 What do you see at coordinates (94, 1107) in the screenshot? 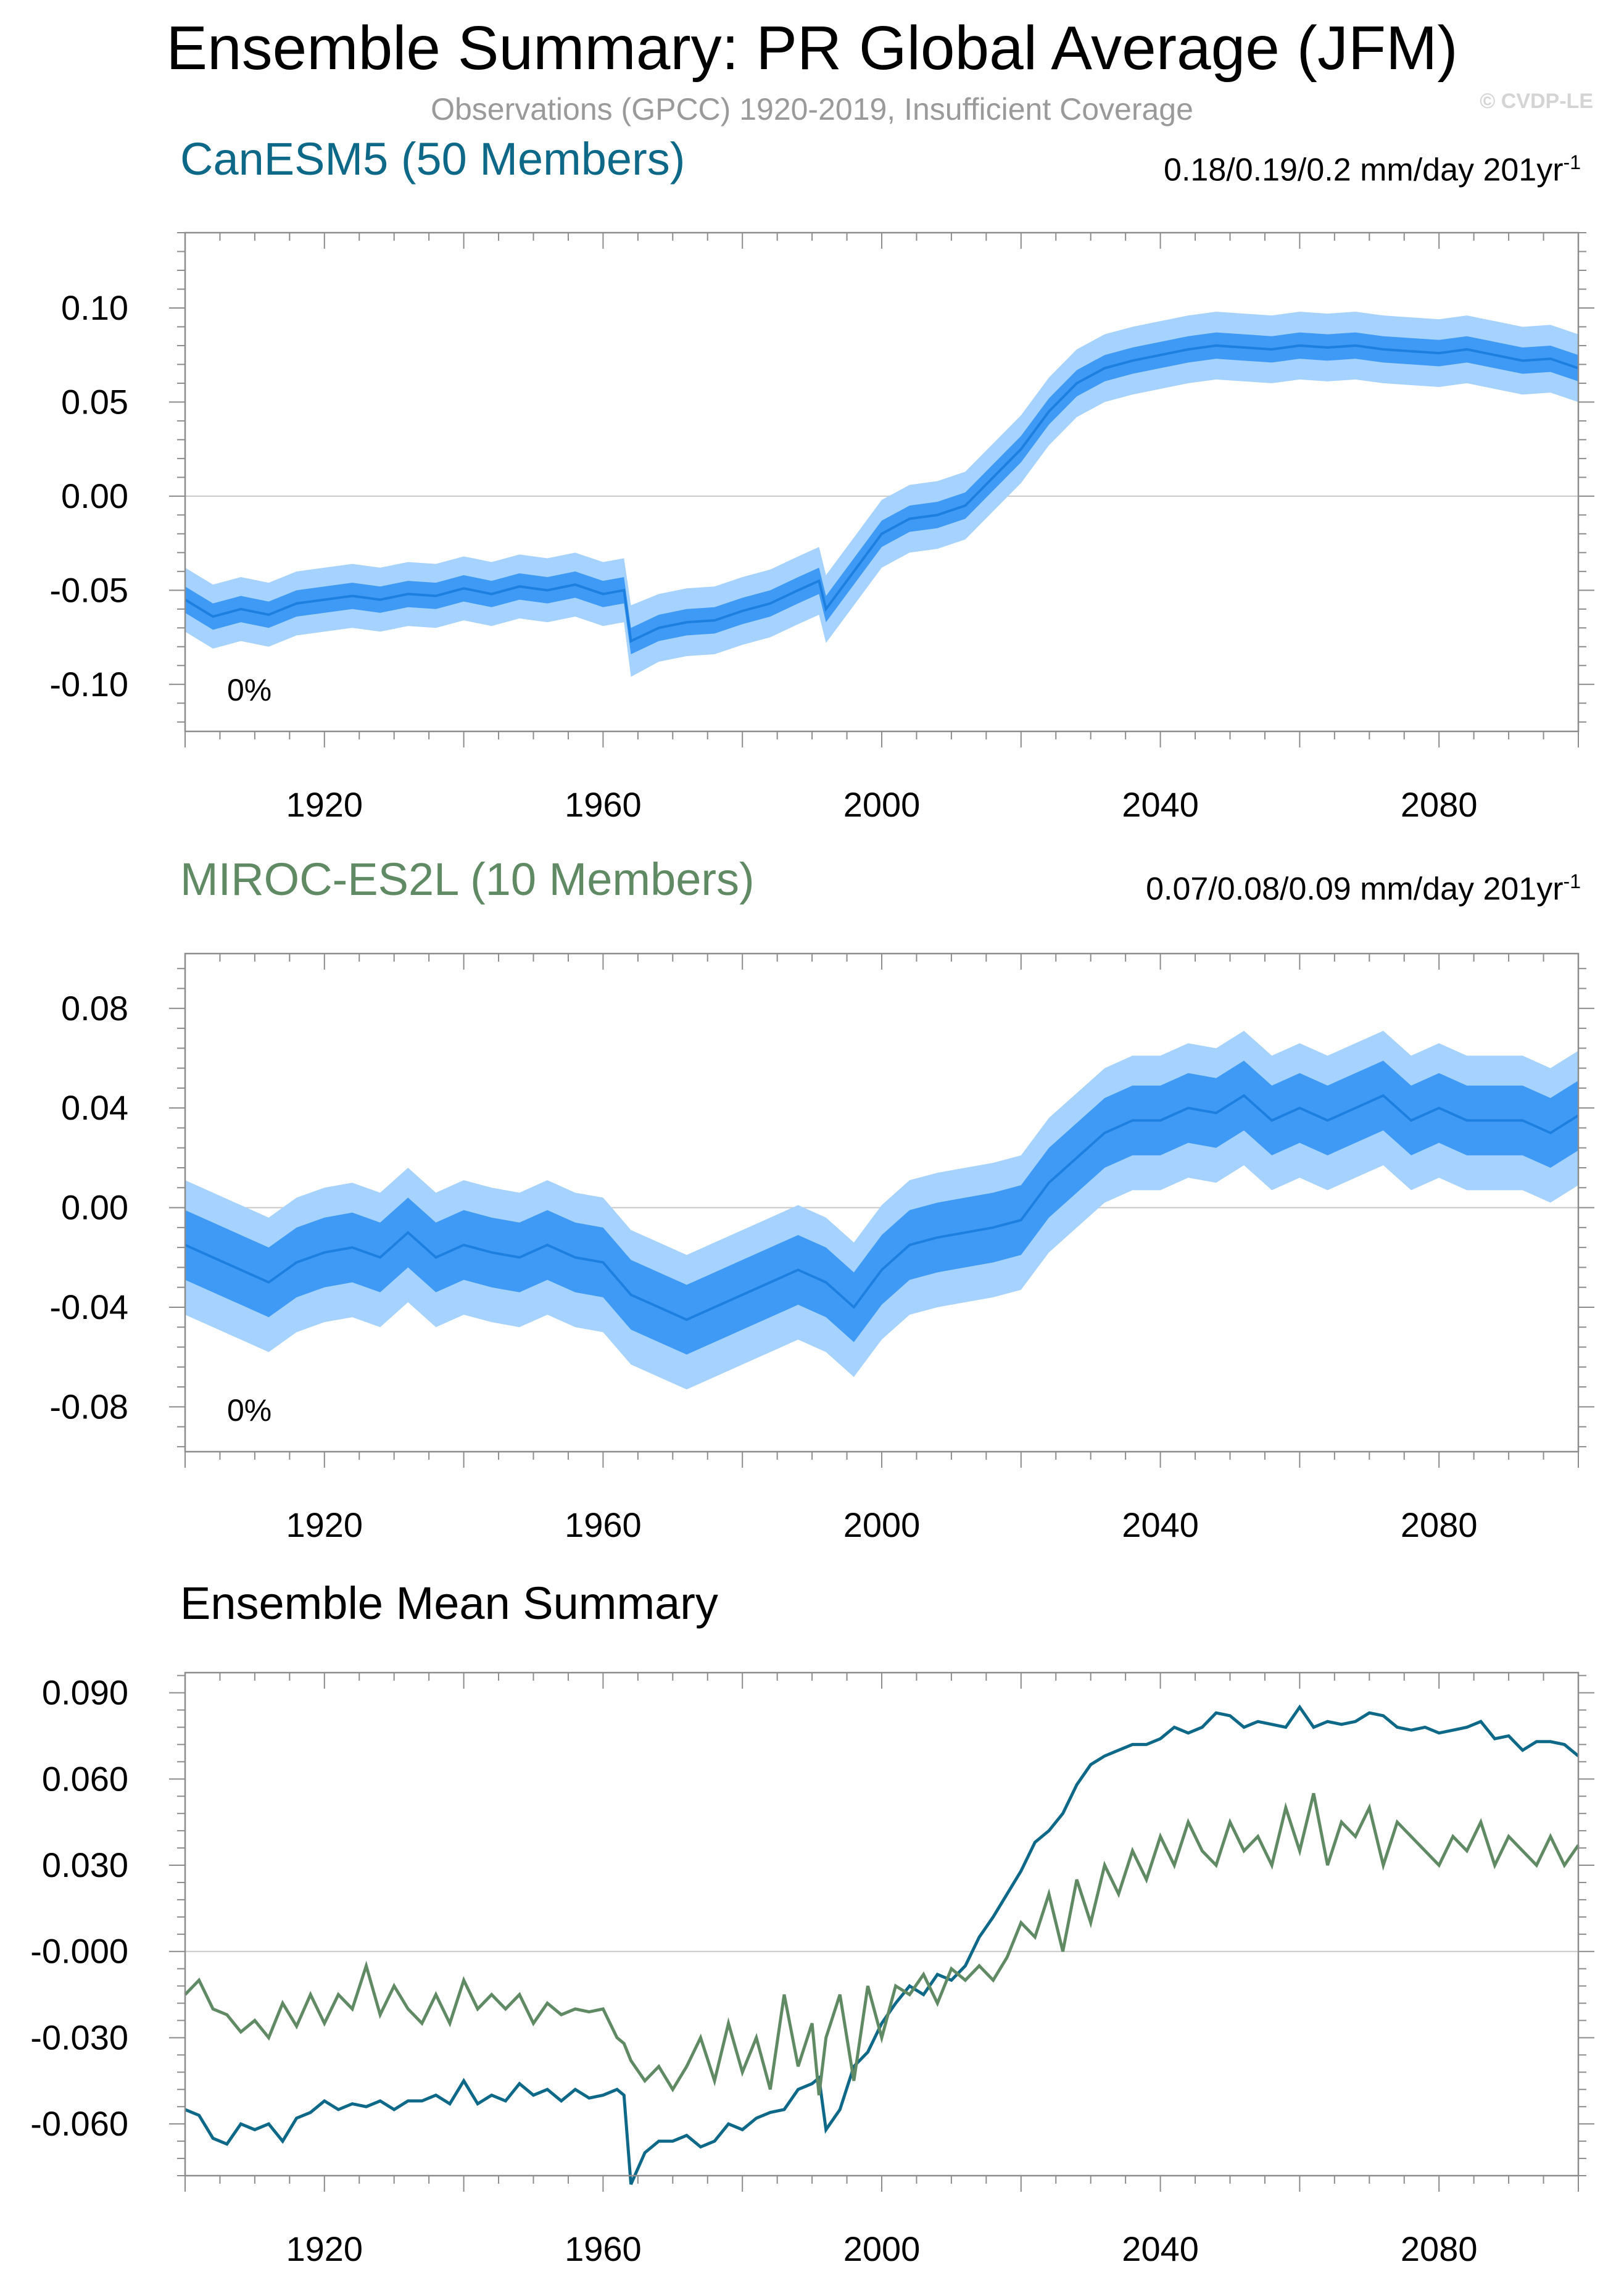
I see `y-tick-label: 0.04` at bounding box center [94, 1107].